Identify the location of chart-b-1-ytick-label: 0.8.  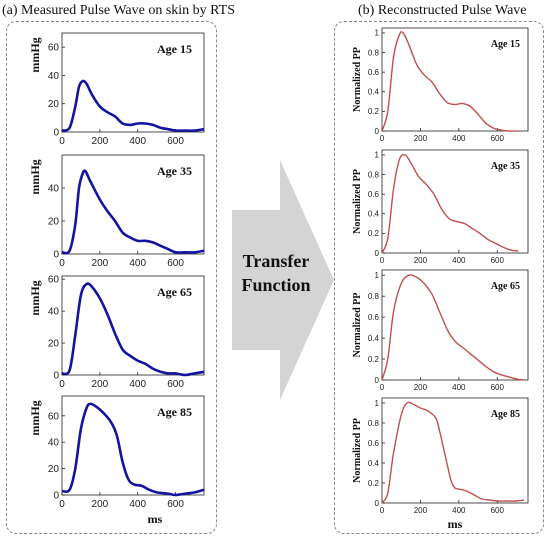
(374, 52).